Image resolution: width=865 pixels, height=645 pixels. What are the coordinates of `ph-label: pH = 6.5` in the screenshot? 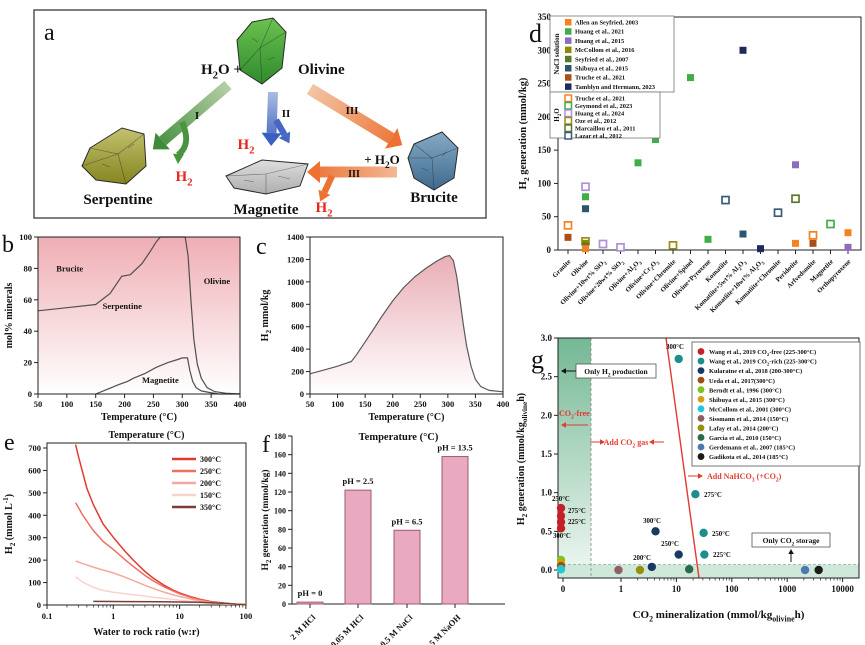 It's located at (406, 521).